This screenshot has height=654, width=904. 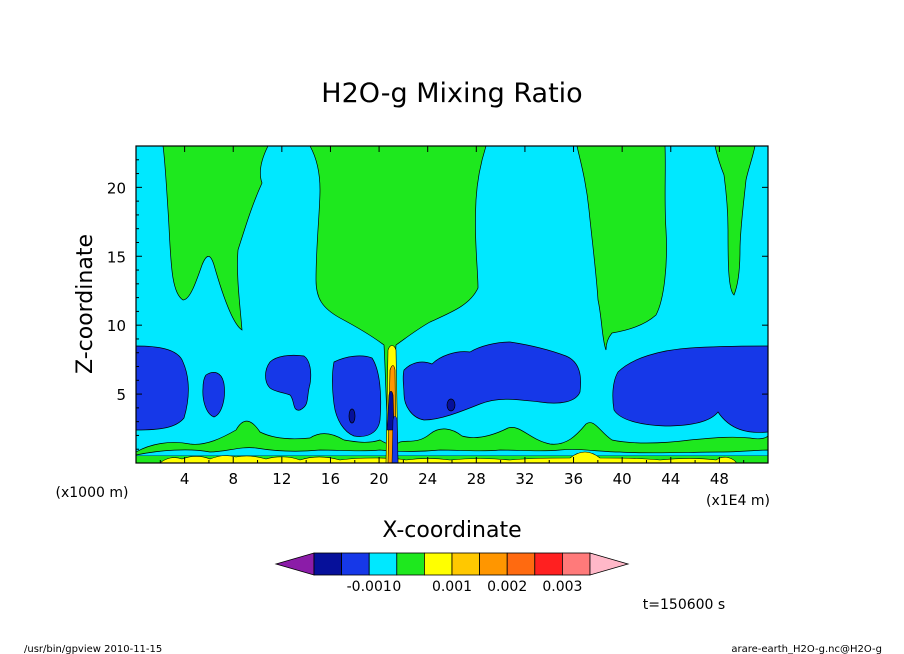 What do you see at coordinates (476, 479) in the screenshot?
I see `x-tick-label: 28` at bounding box center [476, 479].